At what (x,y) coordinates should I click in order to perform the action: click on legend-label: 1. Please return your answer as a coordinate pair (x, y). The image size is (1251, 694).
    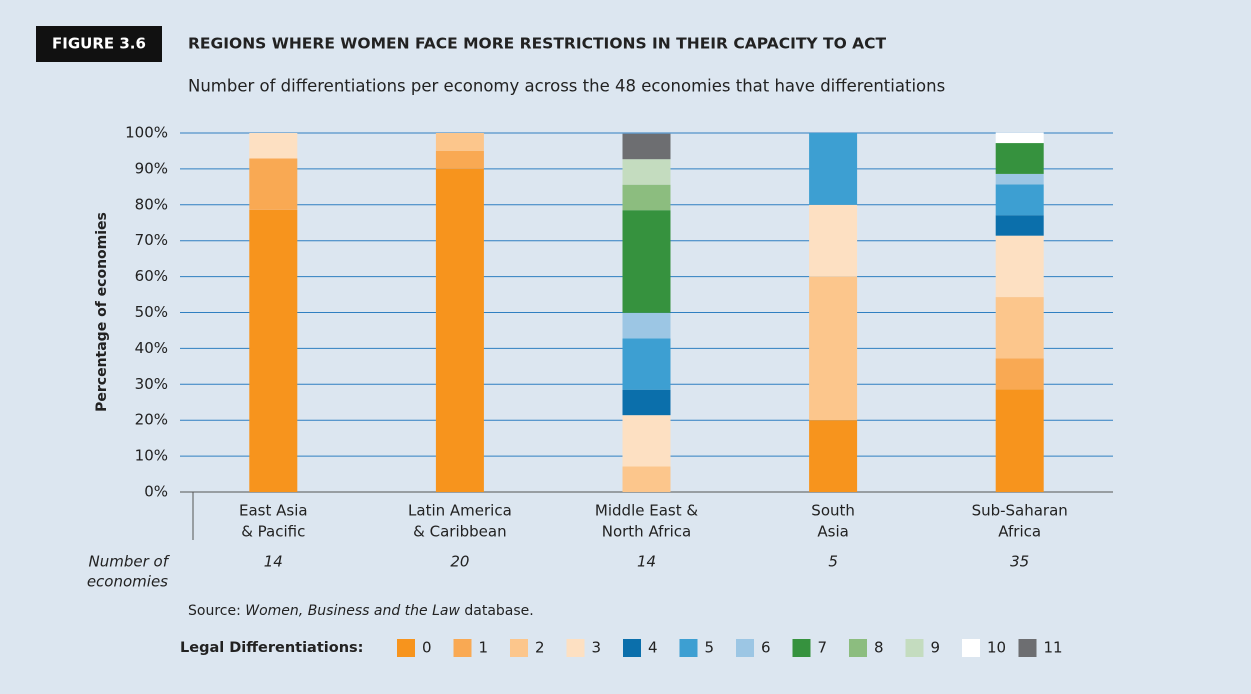
    Looking at the image, I should click on (484, 648).